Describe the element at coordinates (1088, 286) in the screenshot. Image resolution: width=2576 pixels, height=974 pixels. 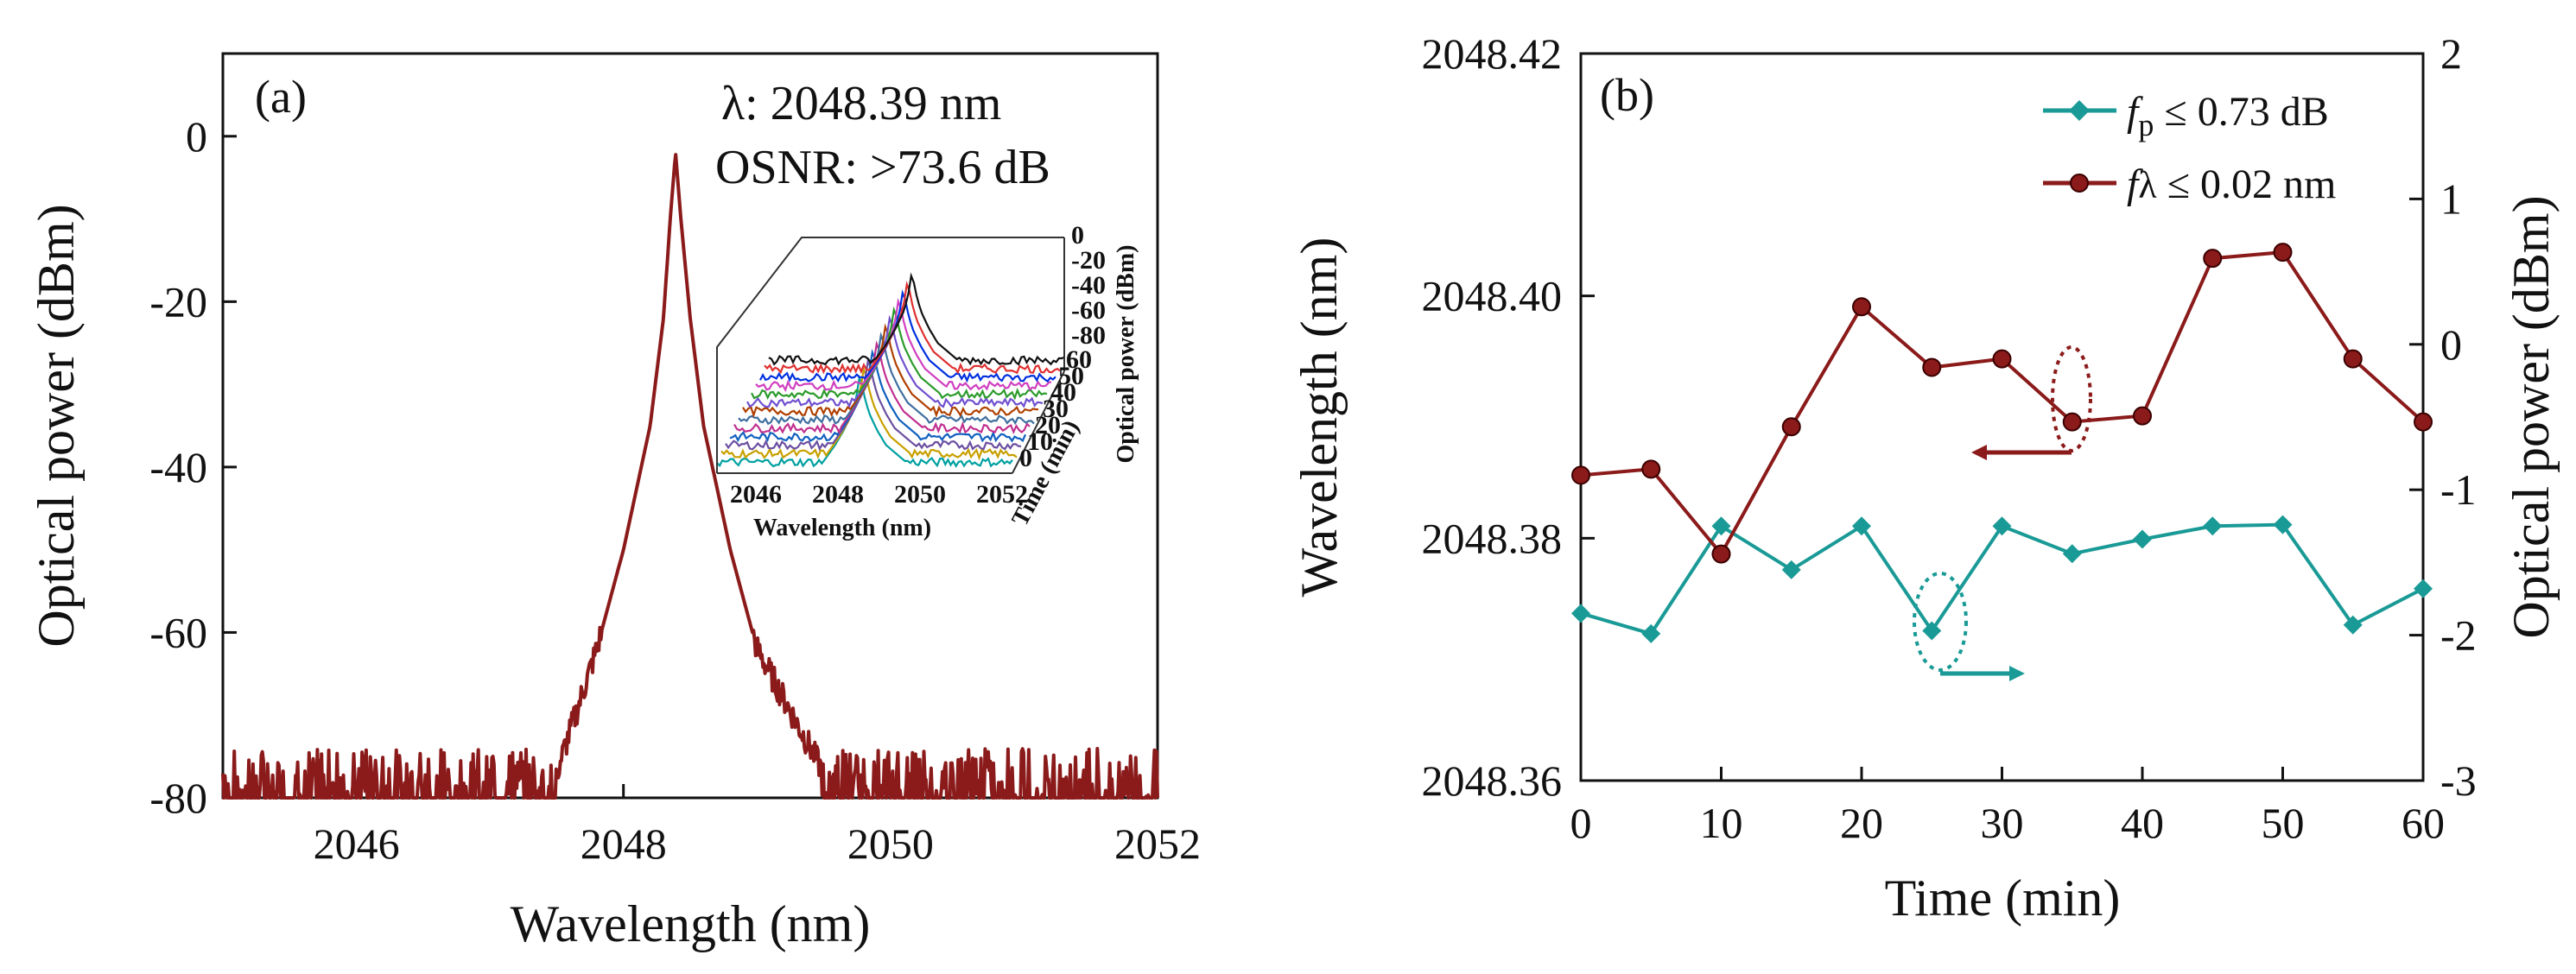
I see `inset-ztick-label: -40` at that location.